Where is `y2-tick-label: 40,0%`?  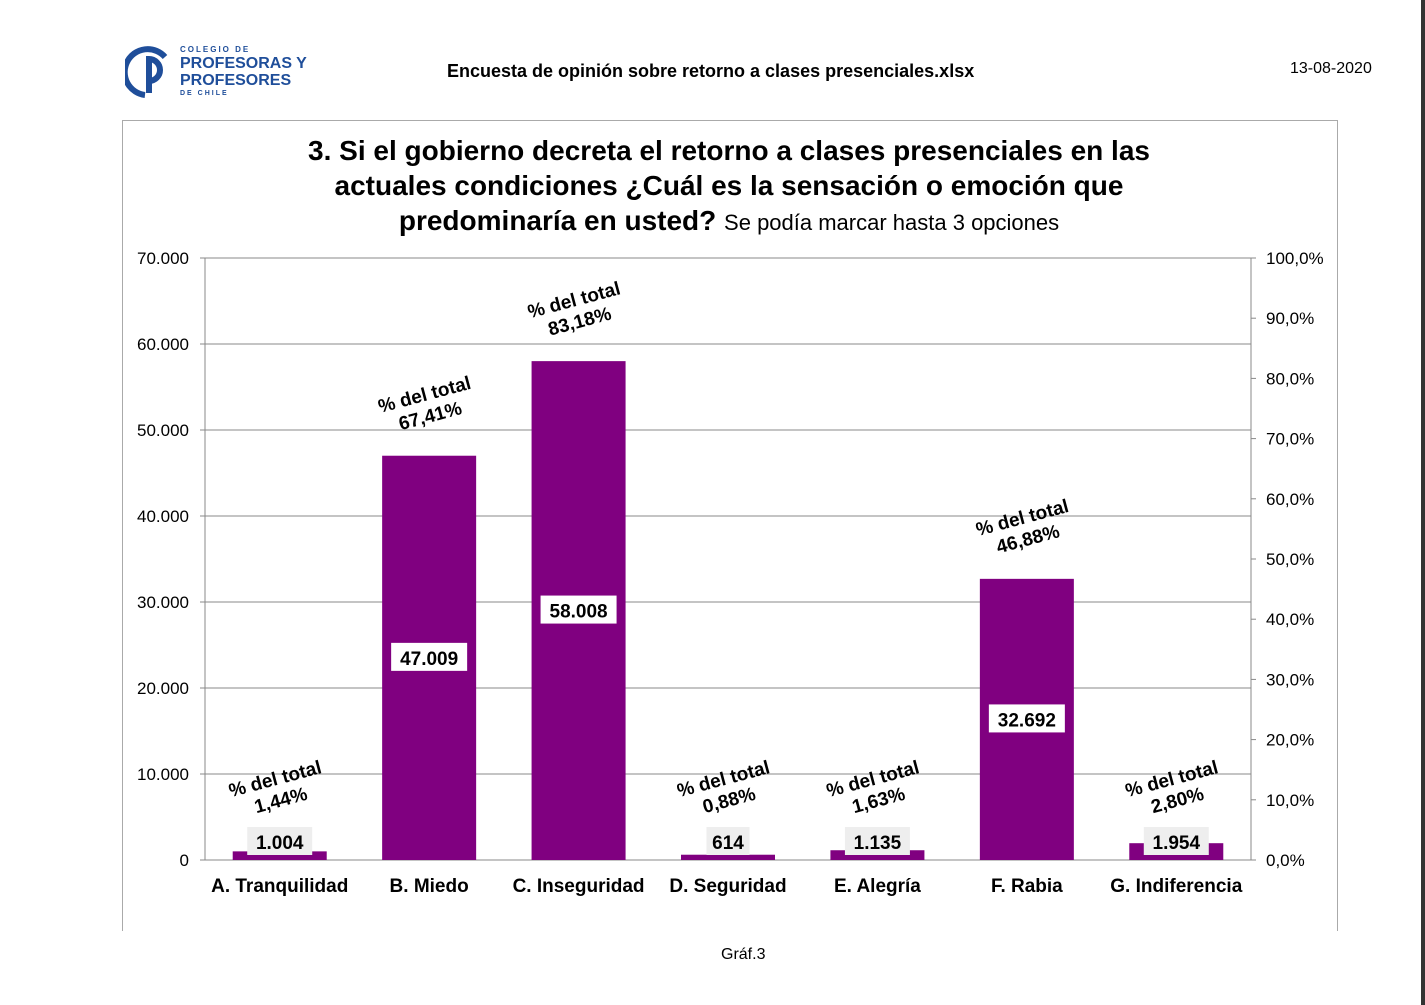 y2-tick-label: 40,0% is located at coordinates (1290, 619).